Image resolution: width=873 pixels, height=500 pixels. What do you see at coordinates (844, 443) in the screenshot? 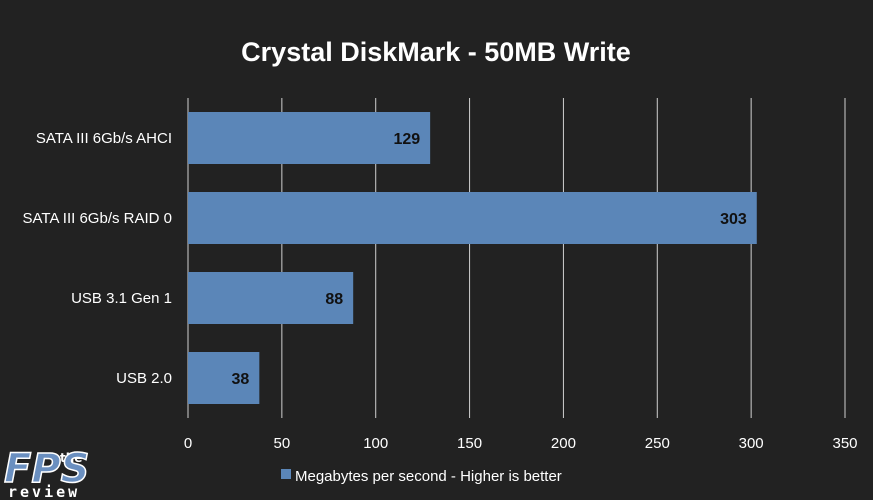
I see `x-tick-label: 350` at bounding box center [844, 443].